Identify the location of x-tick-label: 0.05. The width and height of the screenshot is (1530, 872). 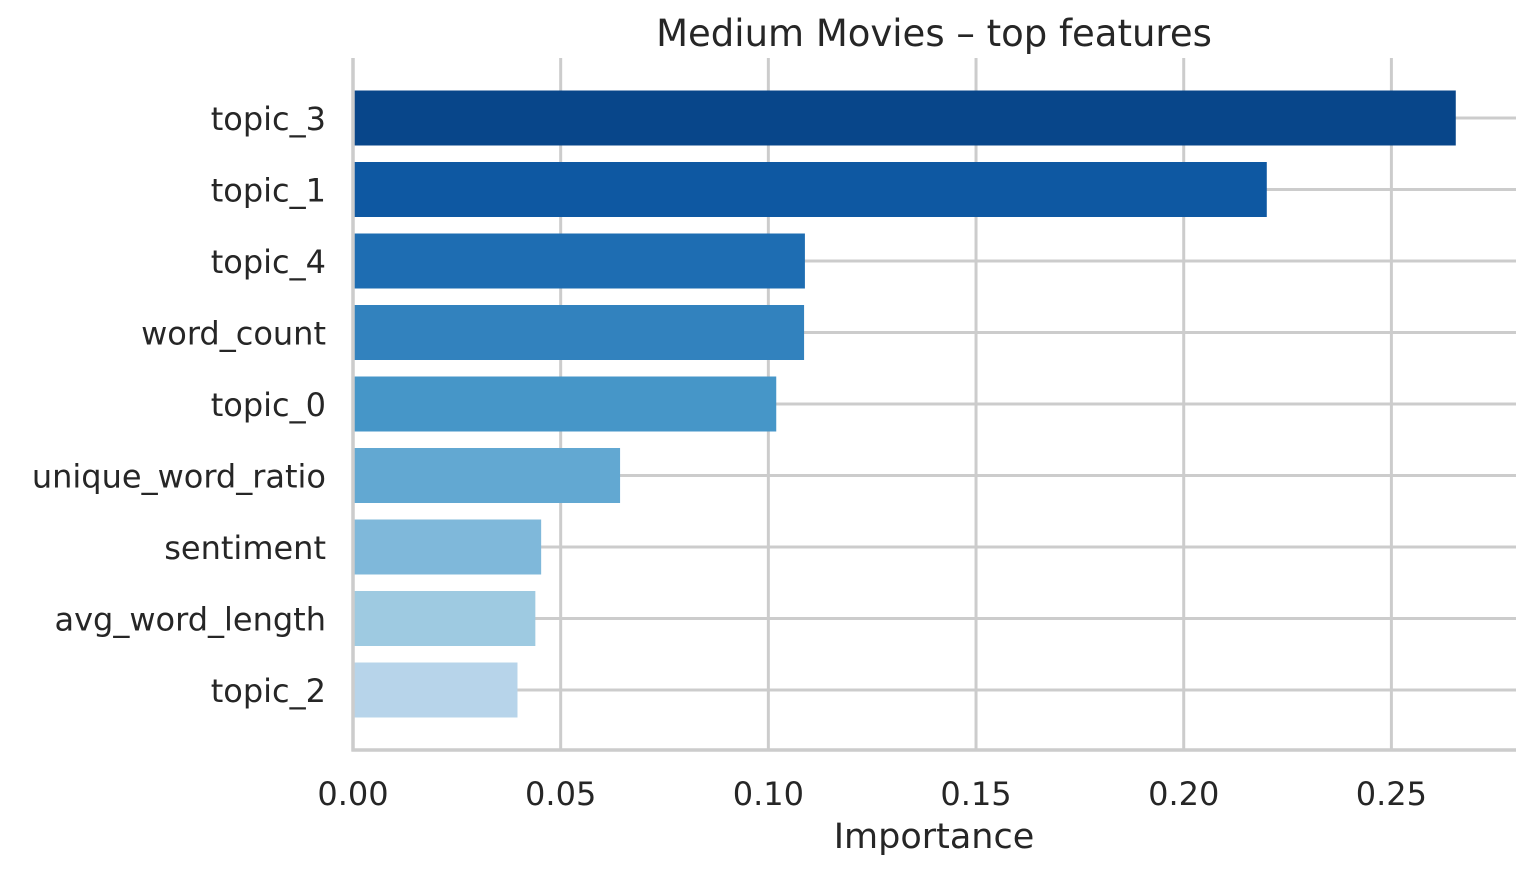
(560, 794).